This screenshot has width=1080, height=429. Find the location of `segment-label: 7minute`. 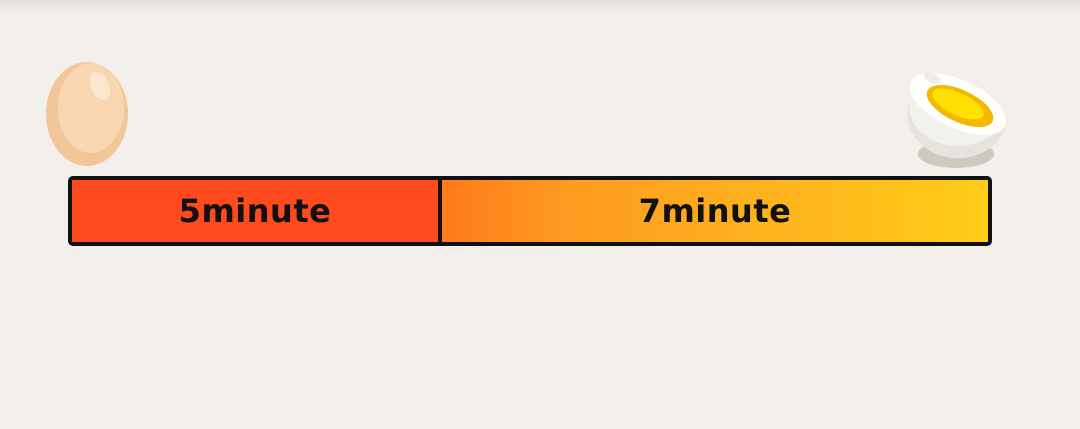

segment-label: 7minute is located at coordinates (715, 211).